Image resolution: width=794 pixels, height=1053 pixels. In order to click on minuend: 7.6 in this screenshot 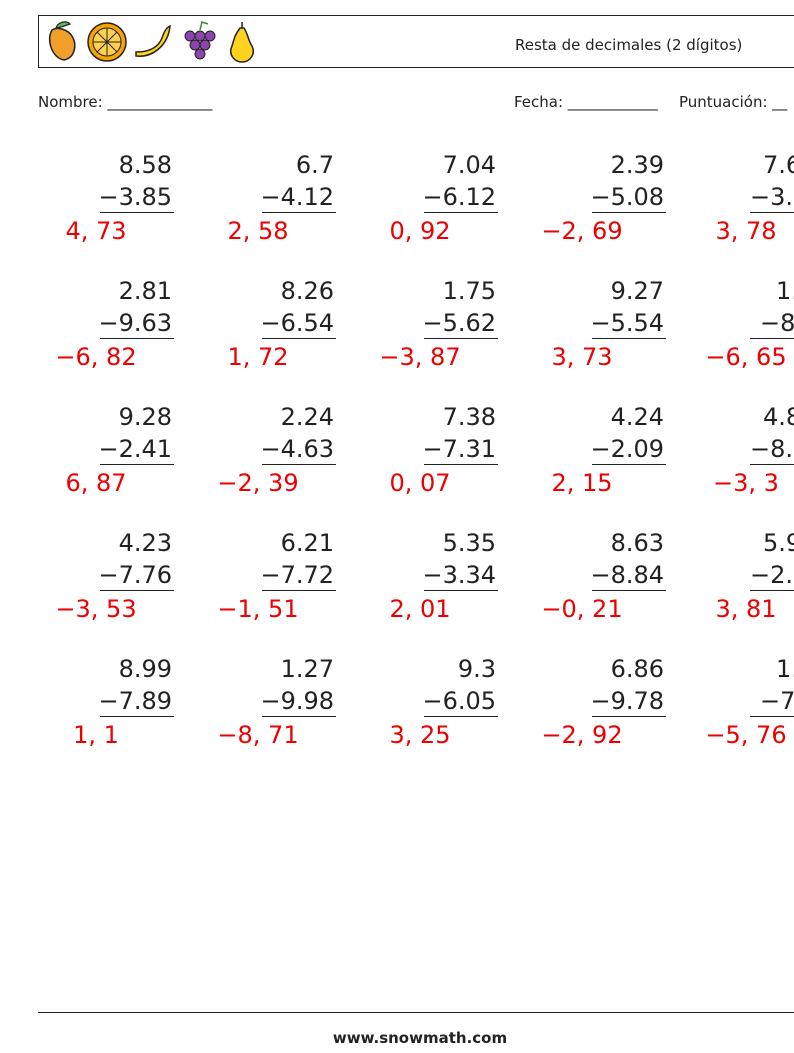, I will do `click(778, 165)`.